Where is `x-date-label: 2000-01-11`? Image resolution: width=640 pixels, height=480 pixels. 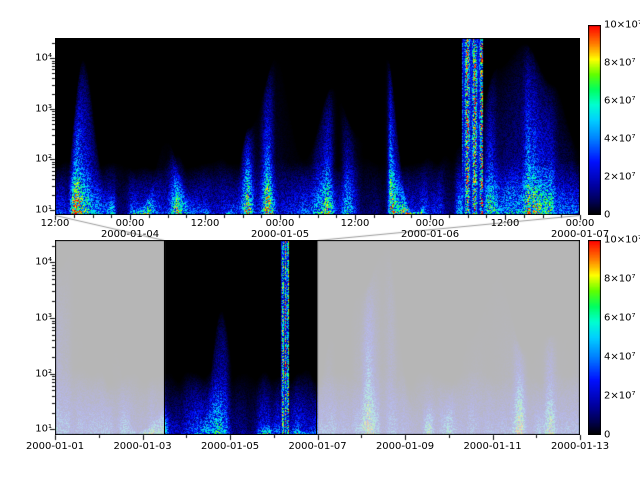 x-date-label: 2000-01-11 is located at coordinates (492, 446).